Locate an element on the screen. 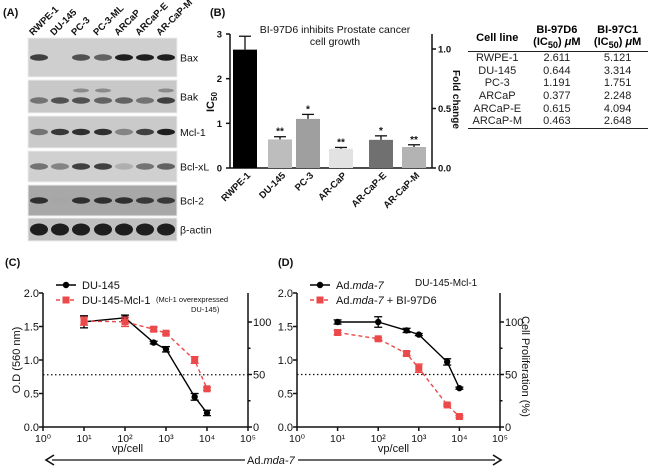 The height and width of the screenshot is (468, 650). panel-label-d: (D) is located at coordinates (286, 263).